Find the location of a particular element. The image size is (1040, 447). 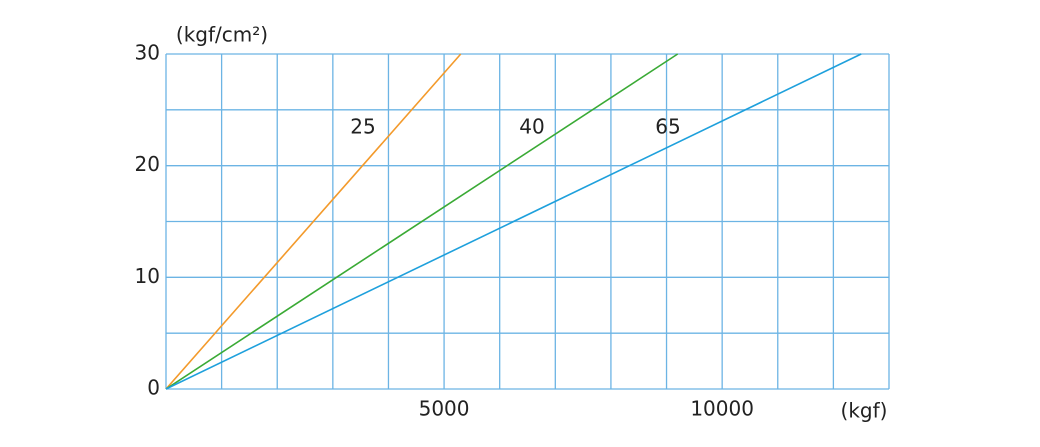

x-axis-label: (kgf) is located at coordinates (864, 411).